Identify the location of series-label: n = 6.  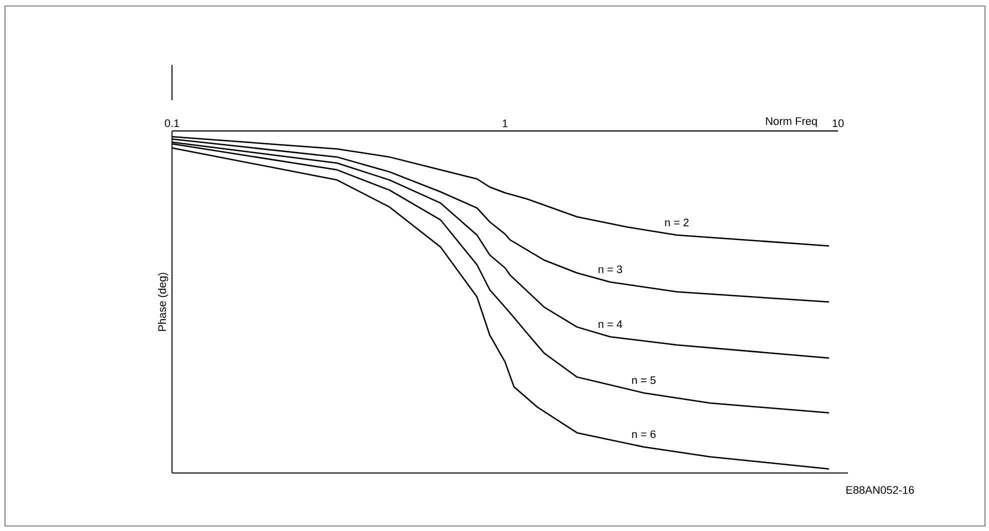
(644, 434).